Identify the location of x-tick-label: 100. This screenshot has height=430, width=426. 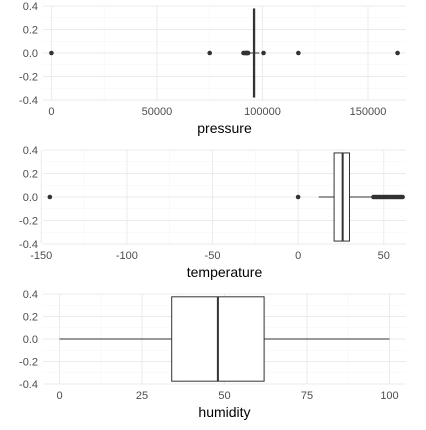
(389, 396).